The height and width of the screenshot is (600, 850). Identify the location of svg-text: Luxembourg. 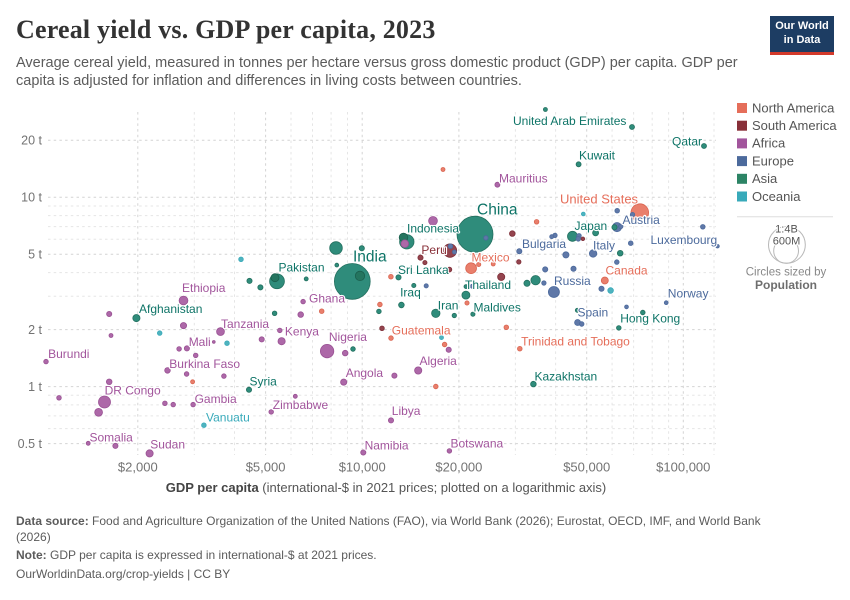
(684, 240).